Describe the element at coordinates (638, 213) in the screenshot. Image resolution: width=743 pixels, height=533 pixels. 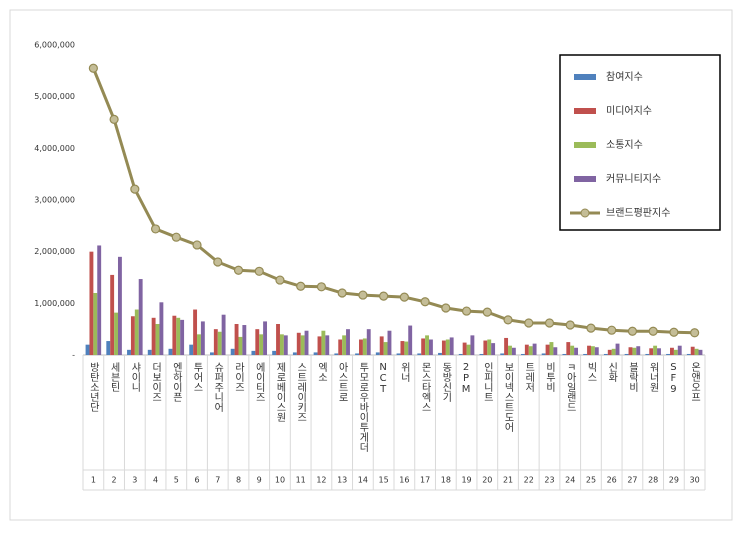
I see `legend-label: 브랜드평판지수` at that location.